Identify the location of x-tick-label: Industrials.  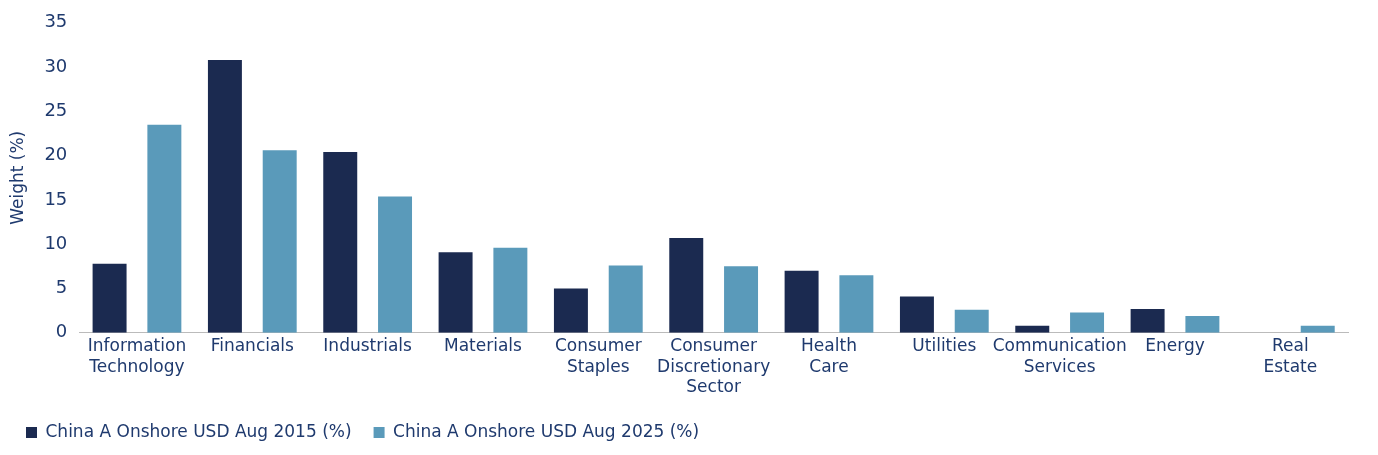
(368, 345).